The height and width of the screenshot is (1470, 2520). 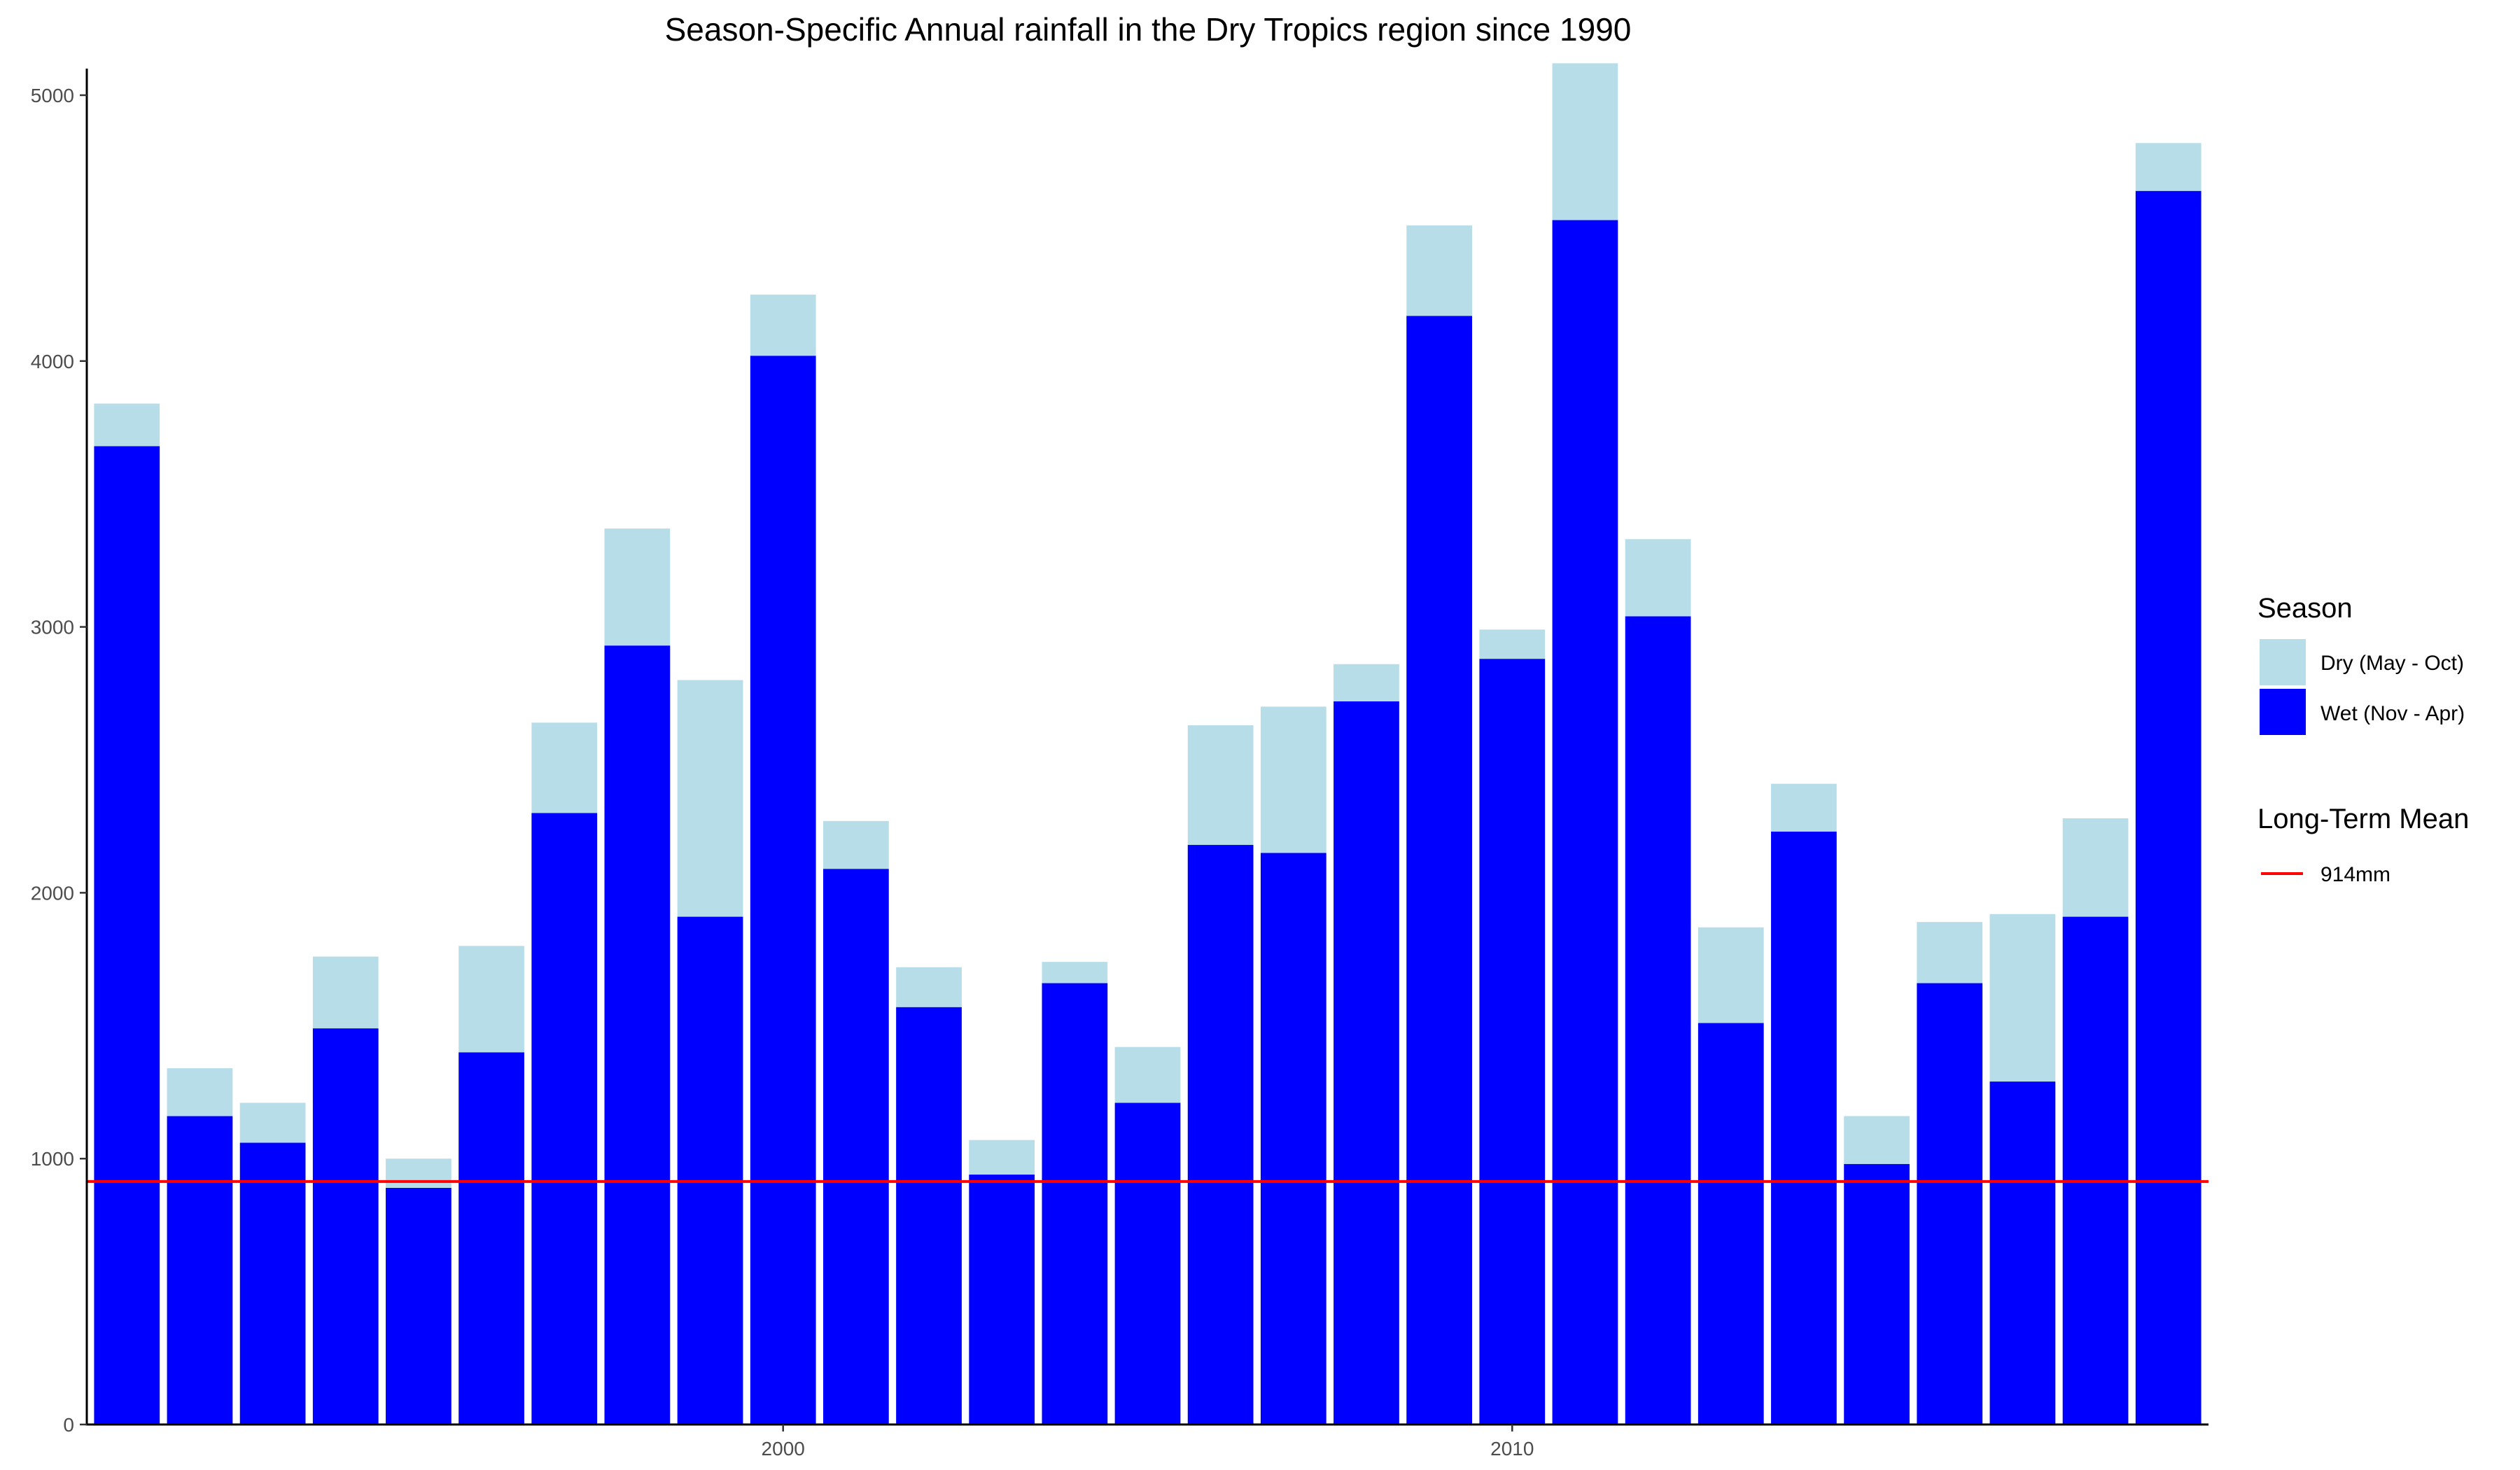 What do you see at coordinates (783, 1449) in the screenshot?
I see `x-tick-label-2000: 2000` at bounding box center [783, 1449].